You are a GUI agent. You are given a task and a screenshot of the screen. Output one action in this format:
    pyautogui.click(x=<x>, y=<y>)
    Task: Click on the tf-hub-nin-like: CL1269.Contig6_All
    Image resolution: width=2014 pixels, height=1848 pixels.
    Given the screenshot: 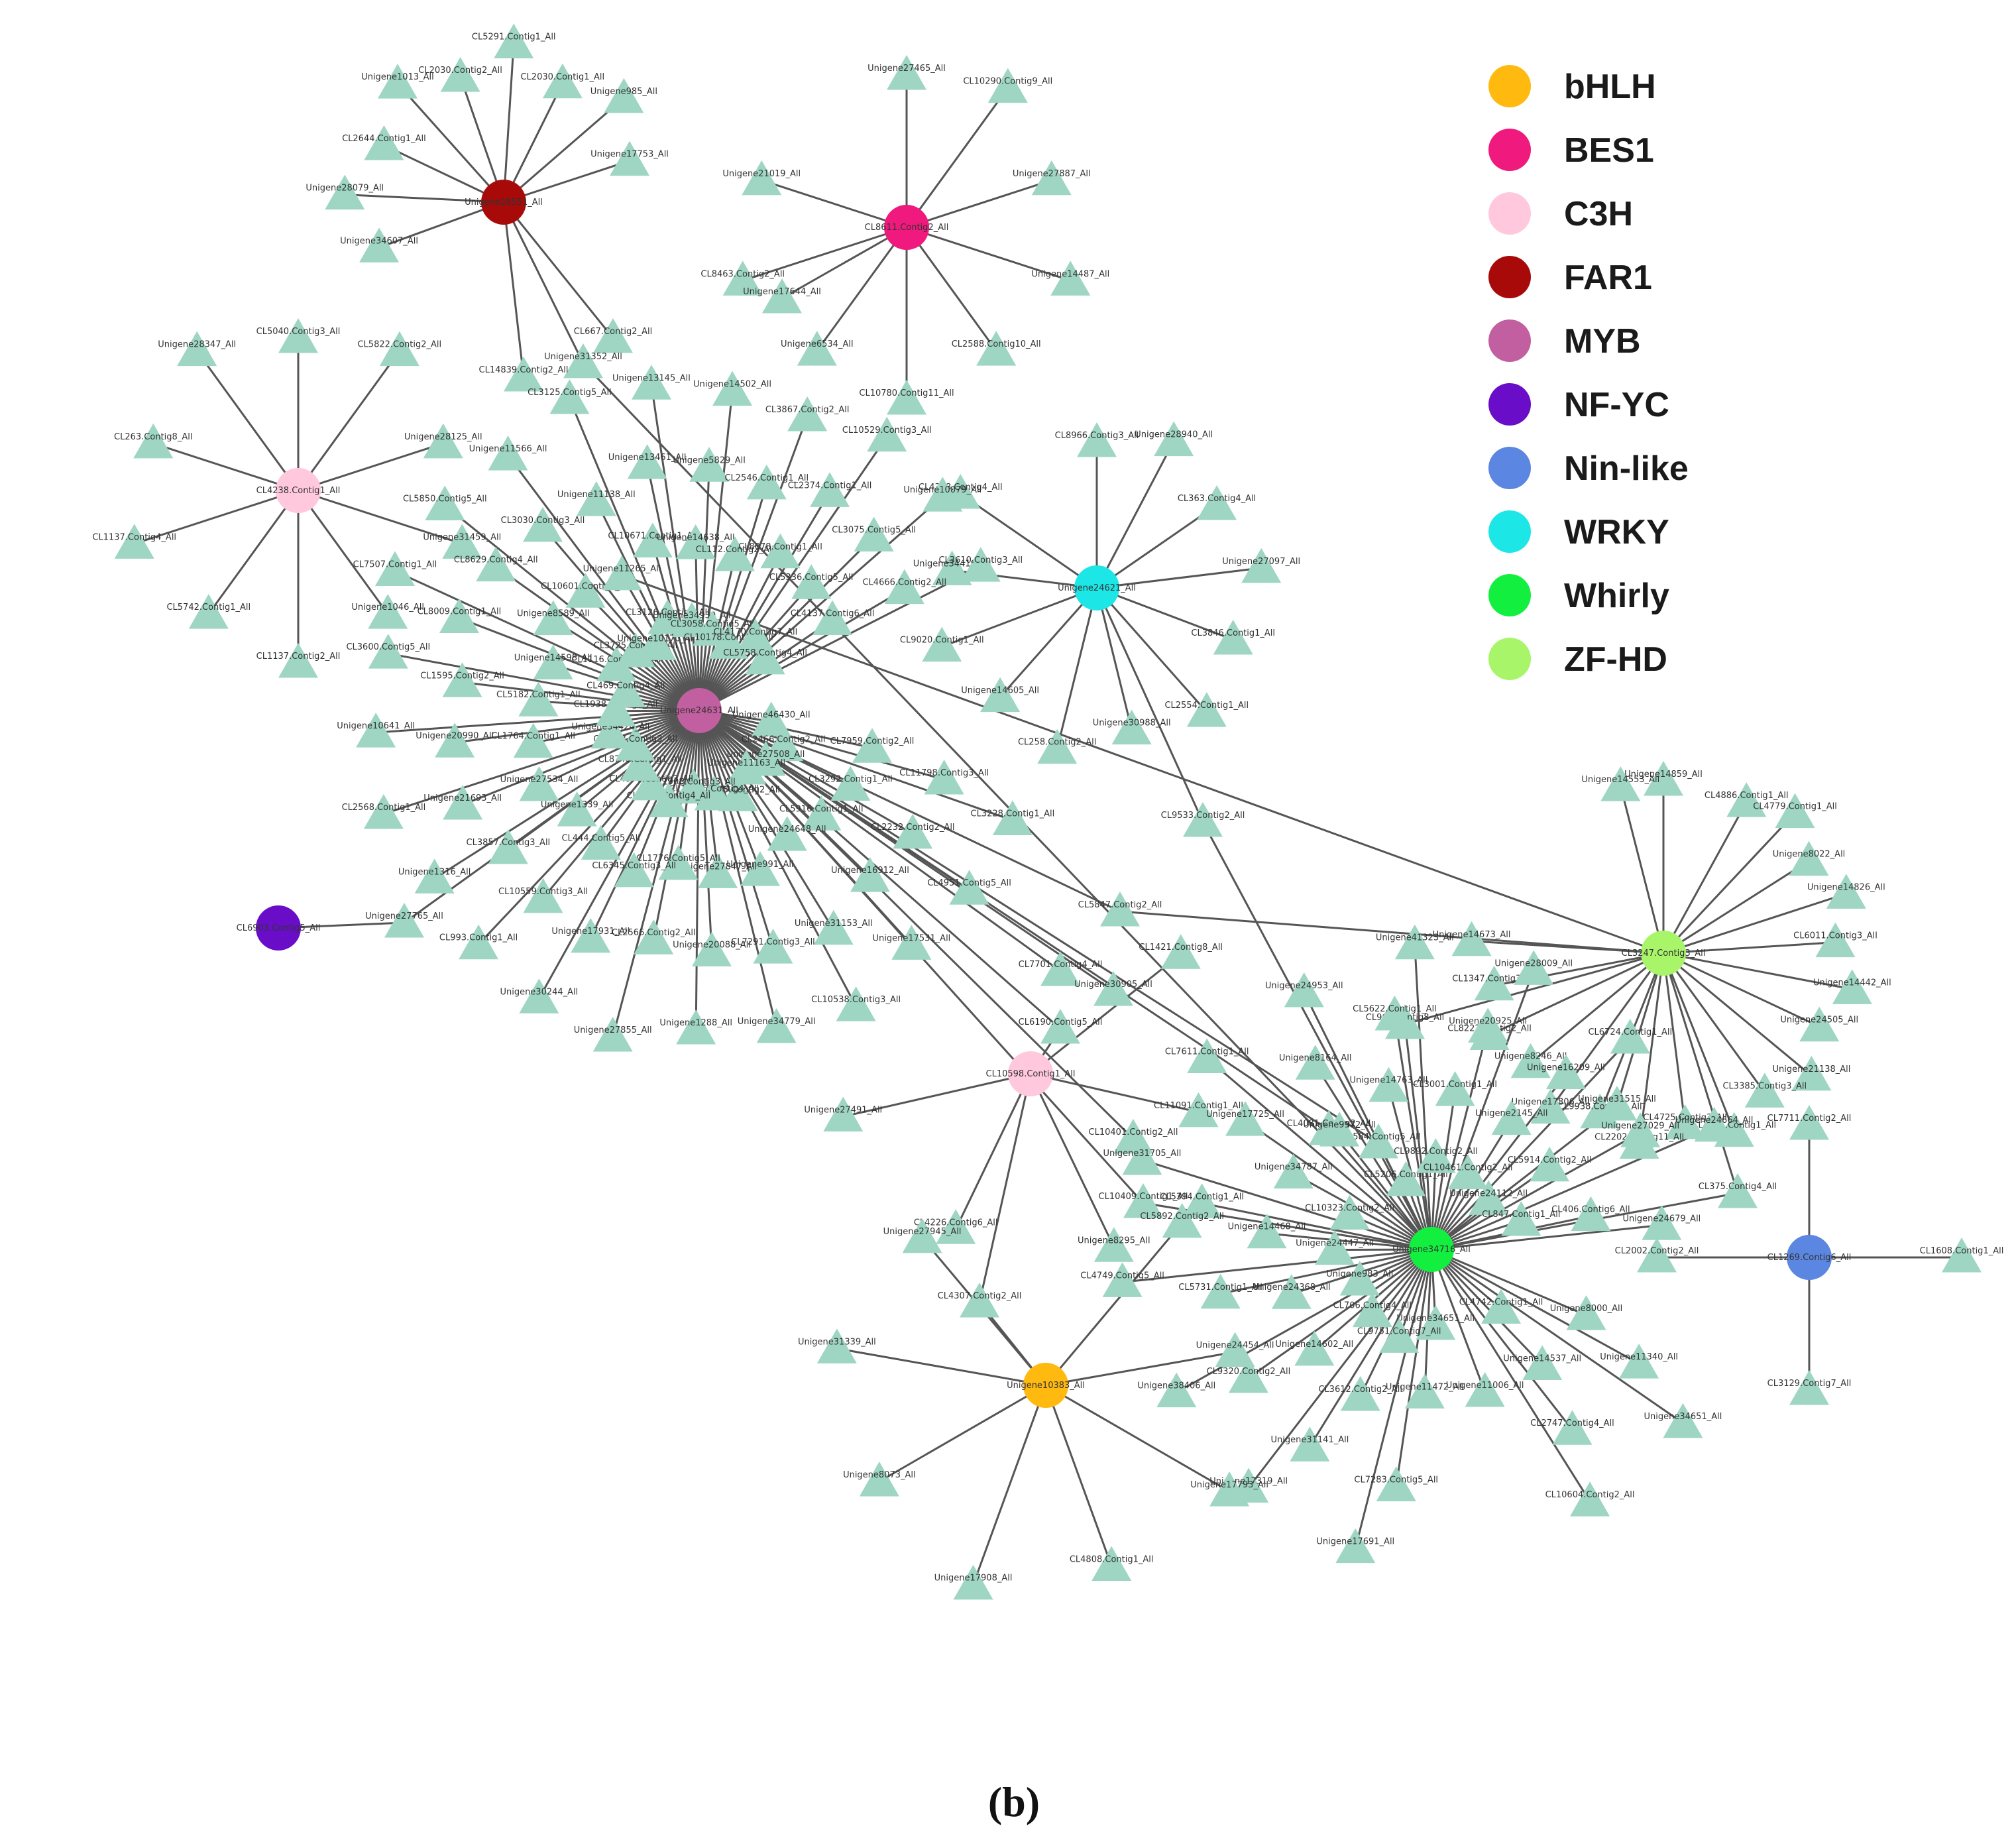 What is the action you would take?
    pyautogui.click(x=1809, y=1257)
    